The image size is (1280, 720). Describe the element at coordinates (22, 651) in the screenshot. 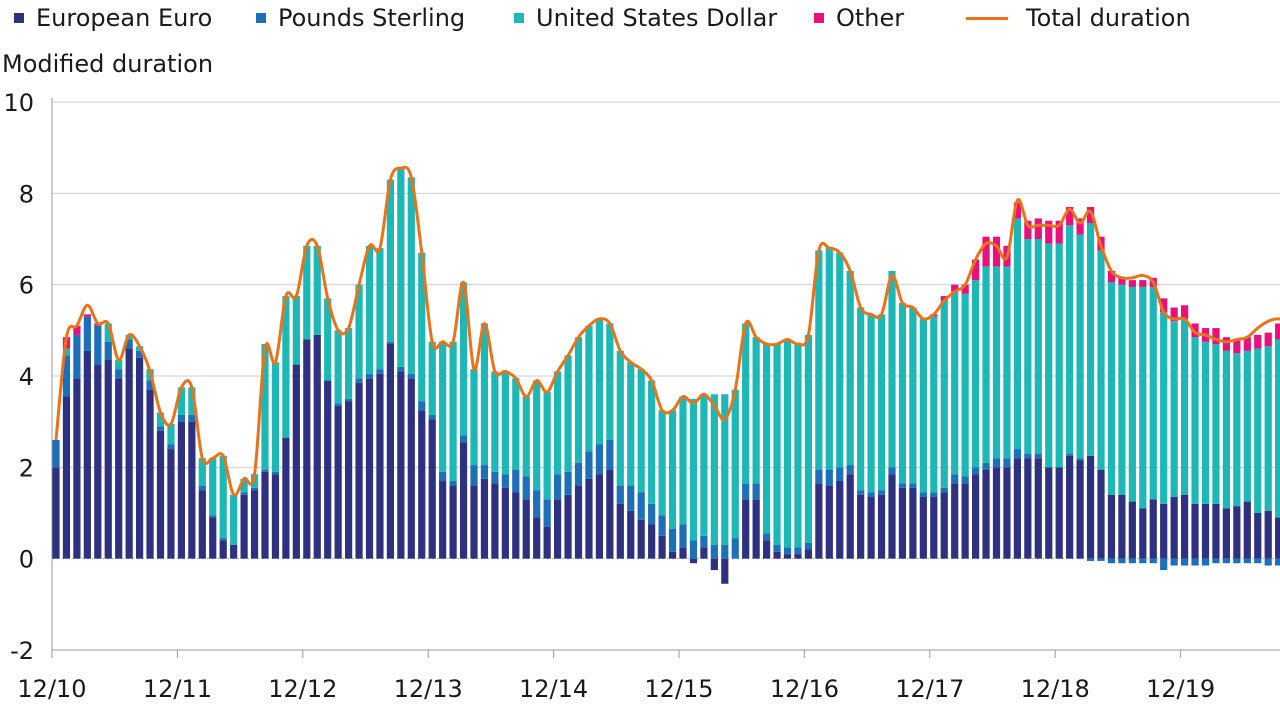

I see `y-tick-label: -2` at that location.